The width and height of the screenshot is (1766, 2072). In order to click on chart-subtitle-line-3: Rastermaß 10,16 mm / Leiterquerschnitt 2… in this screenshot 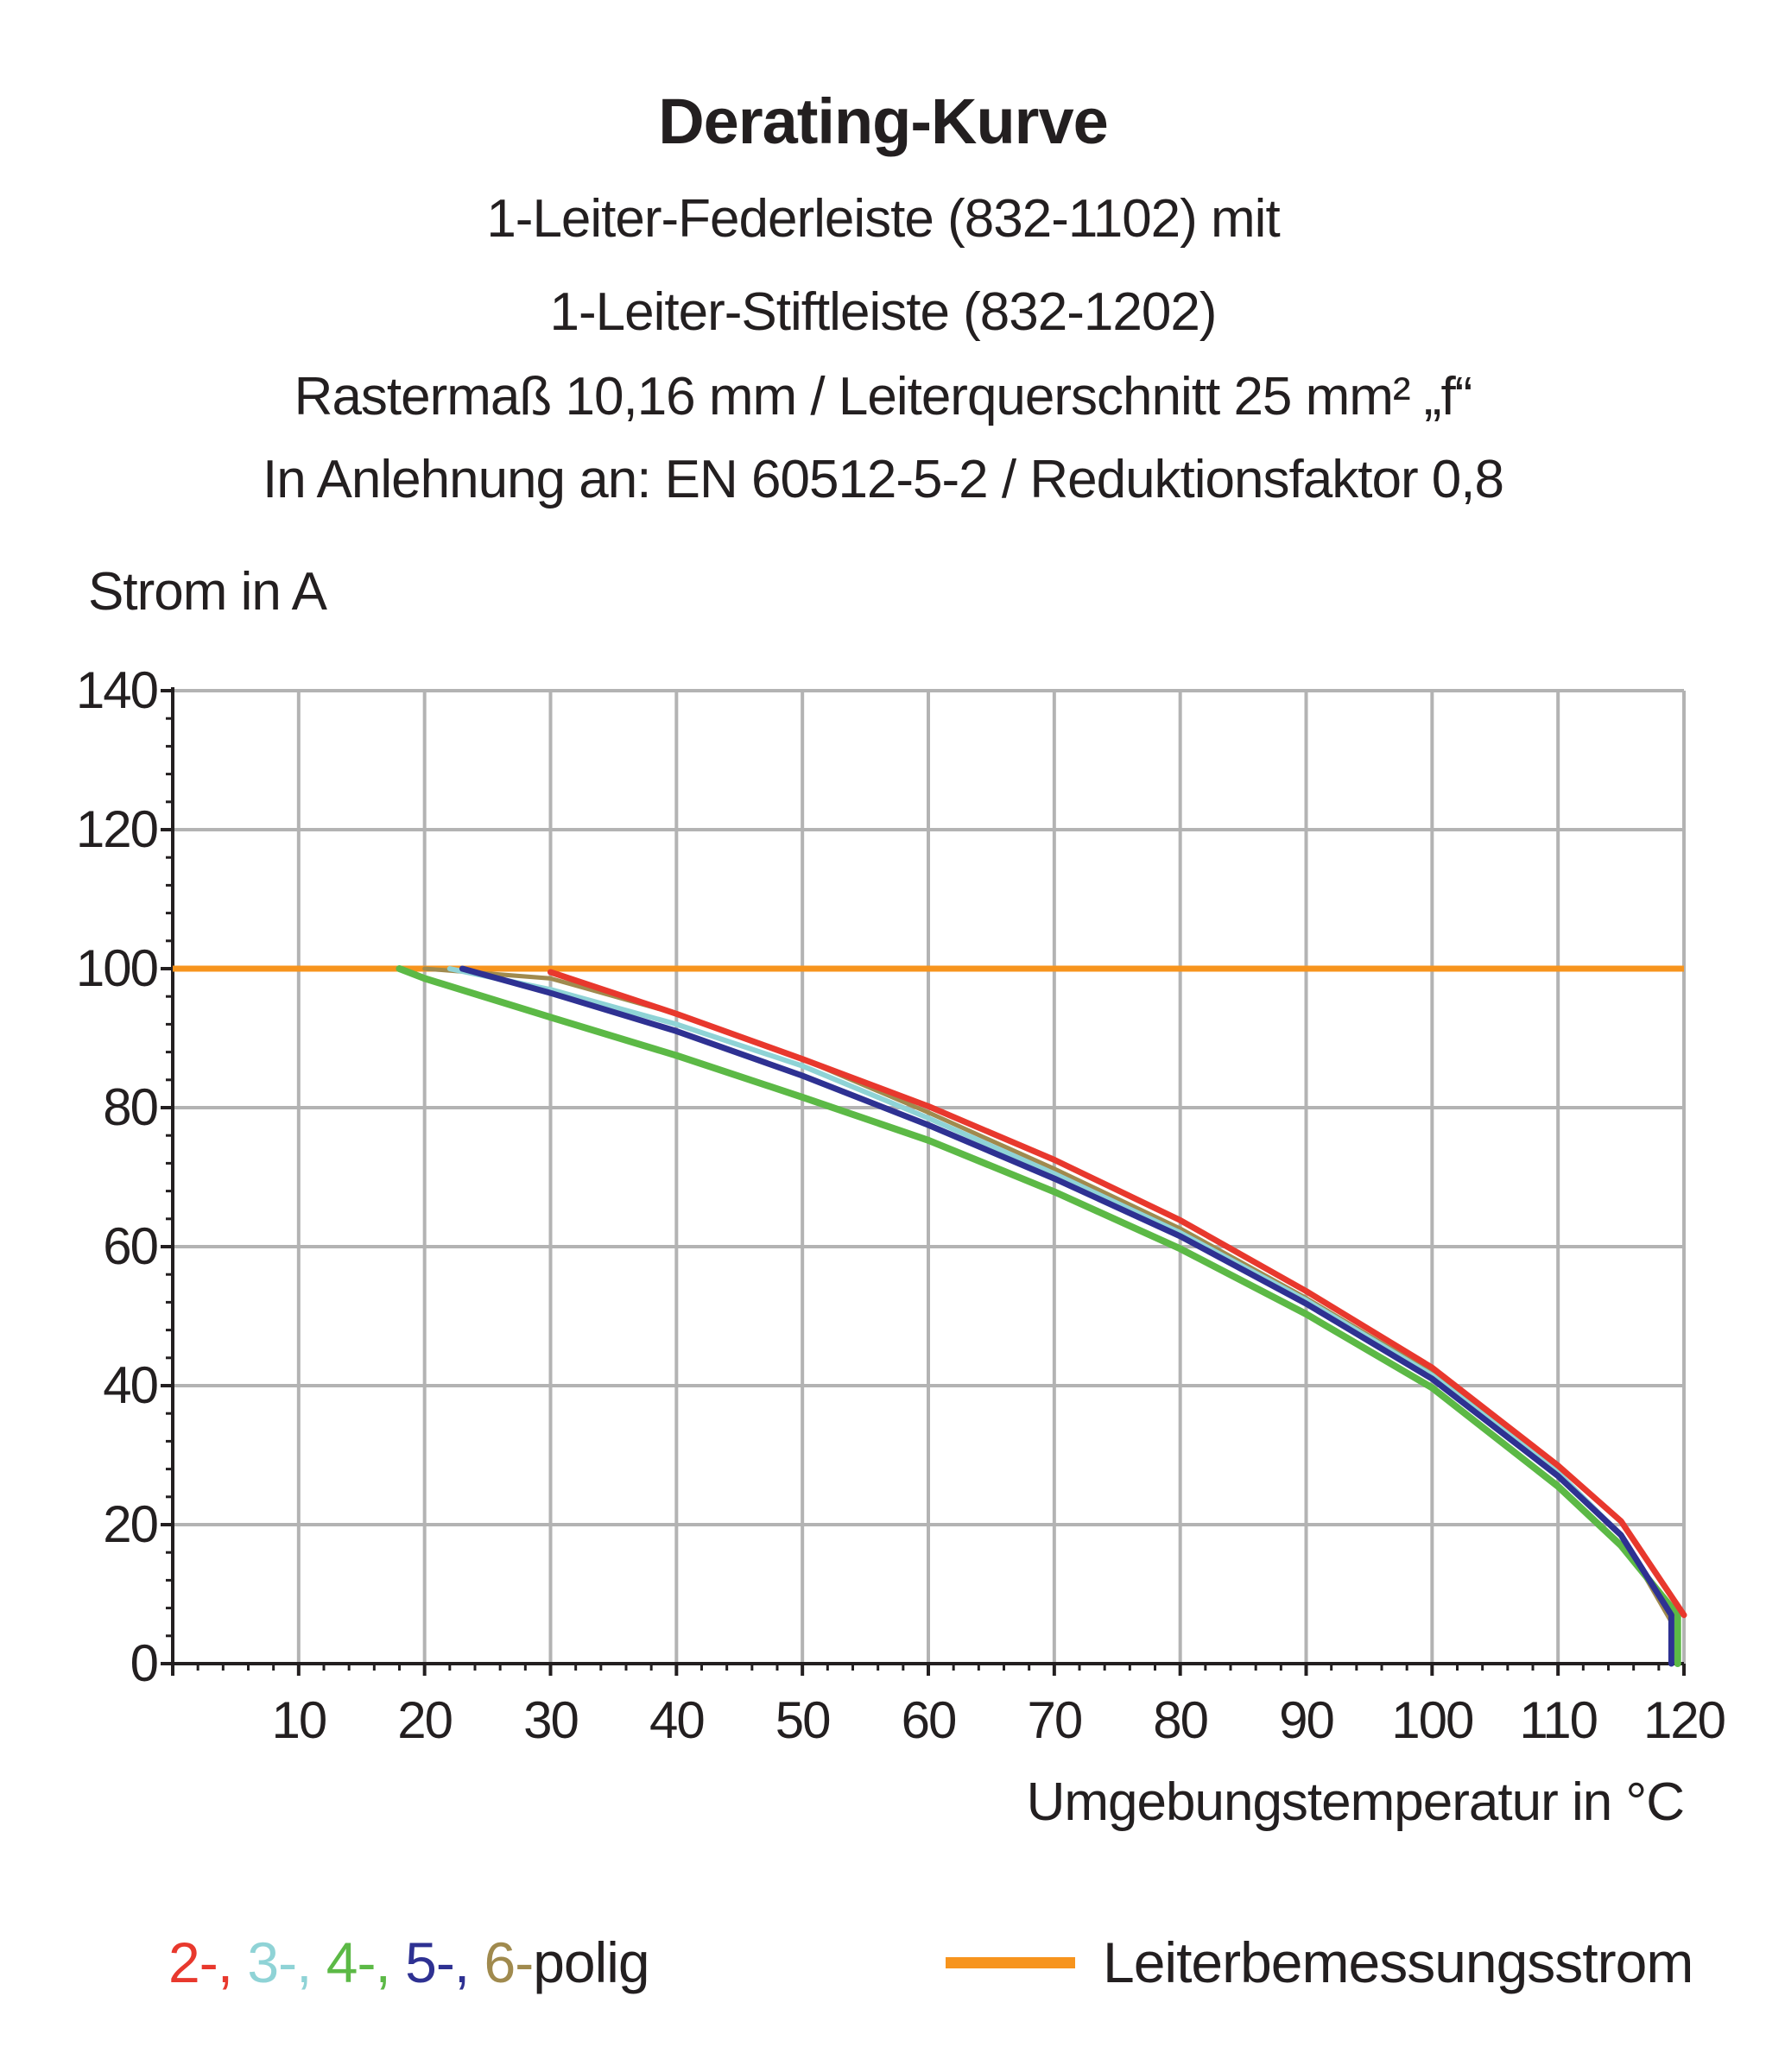, I will do `click(883, 396)`.